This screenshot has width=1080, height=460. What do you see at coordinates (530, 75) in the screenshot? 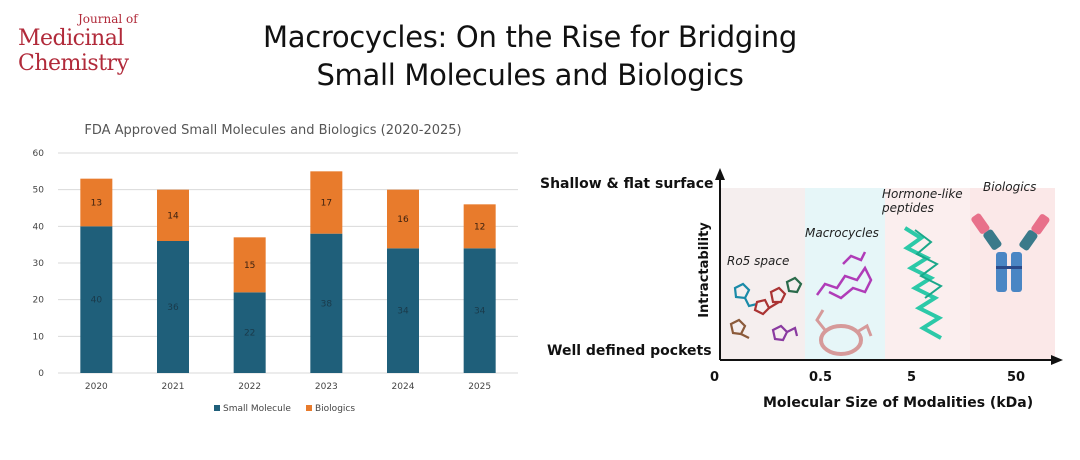
I see `title-line-2: Small Molecules and Biologics` at bounding box center [530, 75].